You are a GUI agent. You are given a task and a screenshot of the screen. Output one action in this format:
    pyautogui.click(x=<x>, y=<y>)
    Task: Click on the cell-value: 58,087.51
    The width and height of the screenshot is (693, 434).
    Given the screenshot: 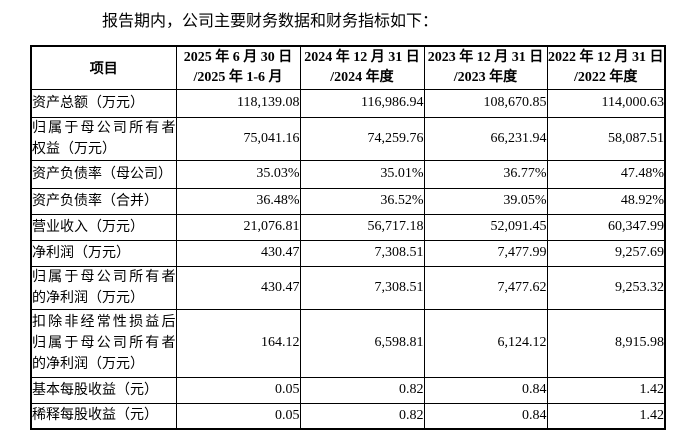 What is the action you would take?
    pyautogui.click(x=606, y=138)
    